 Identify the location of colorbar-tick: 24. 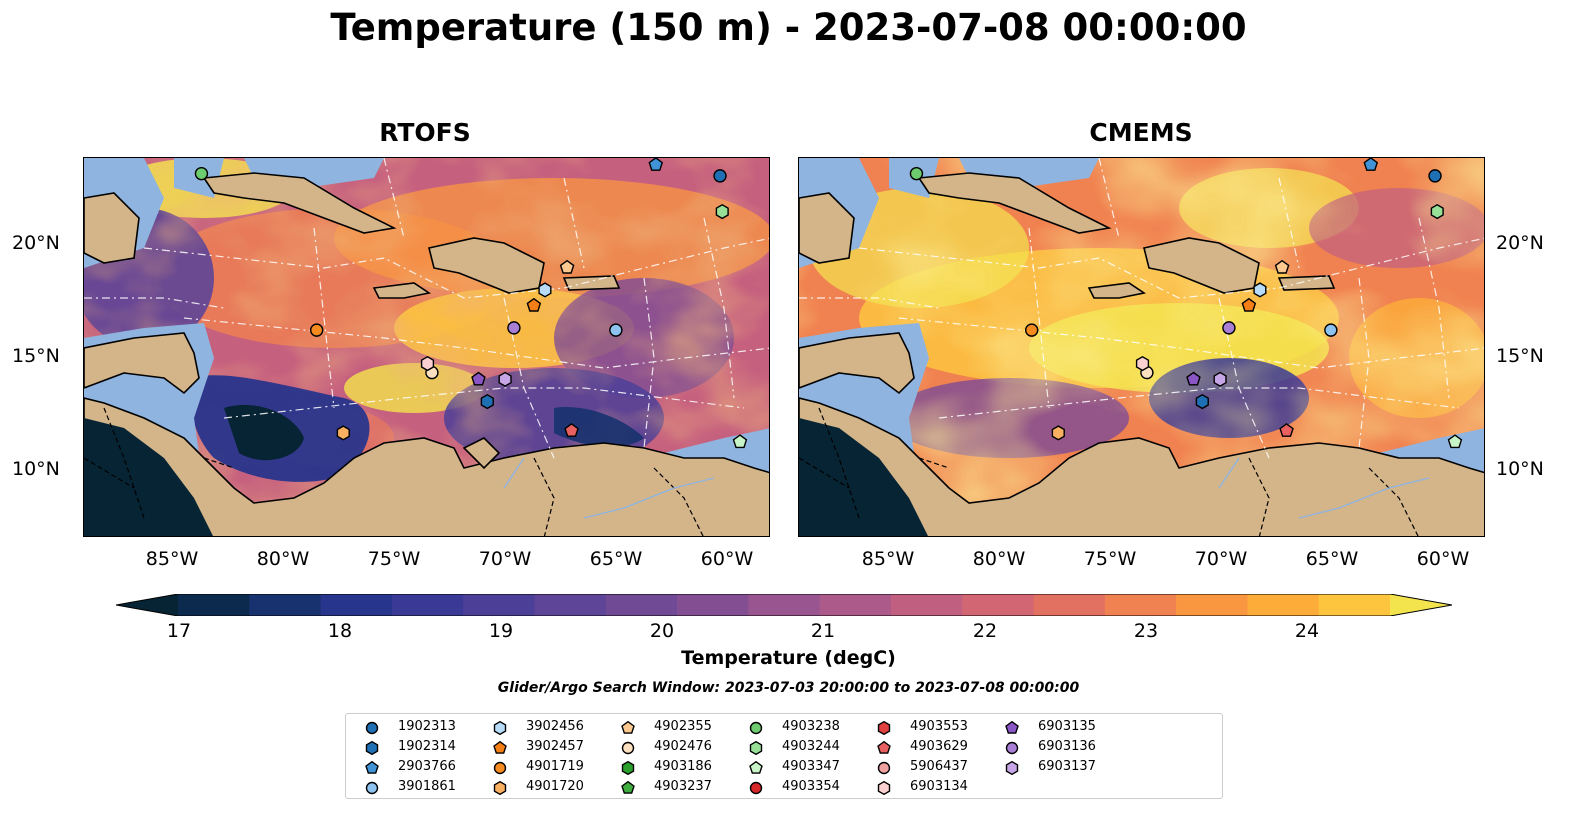
(1307, 631).